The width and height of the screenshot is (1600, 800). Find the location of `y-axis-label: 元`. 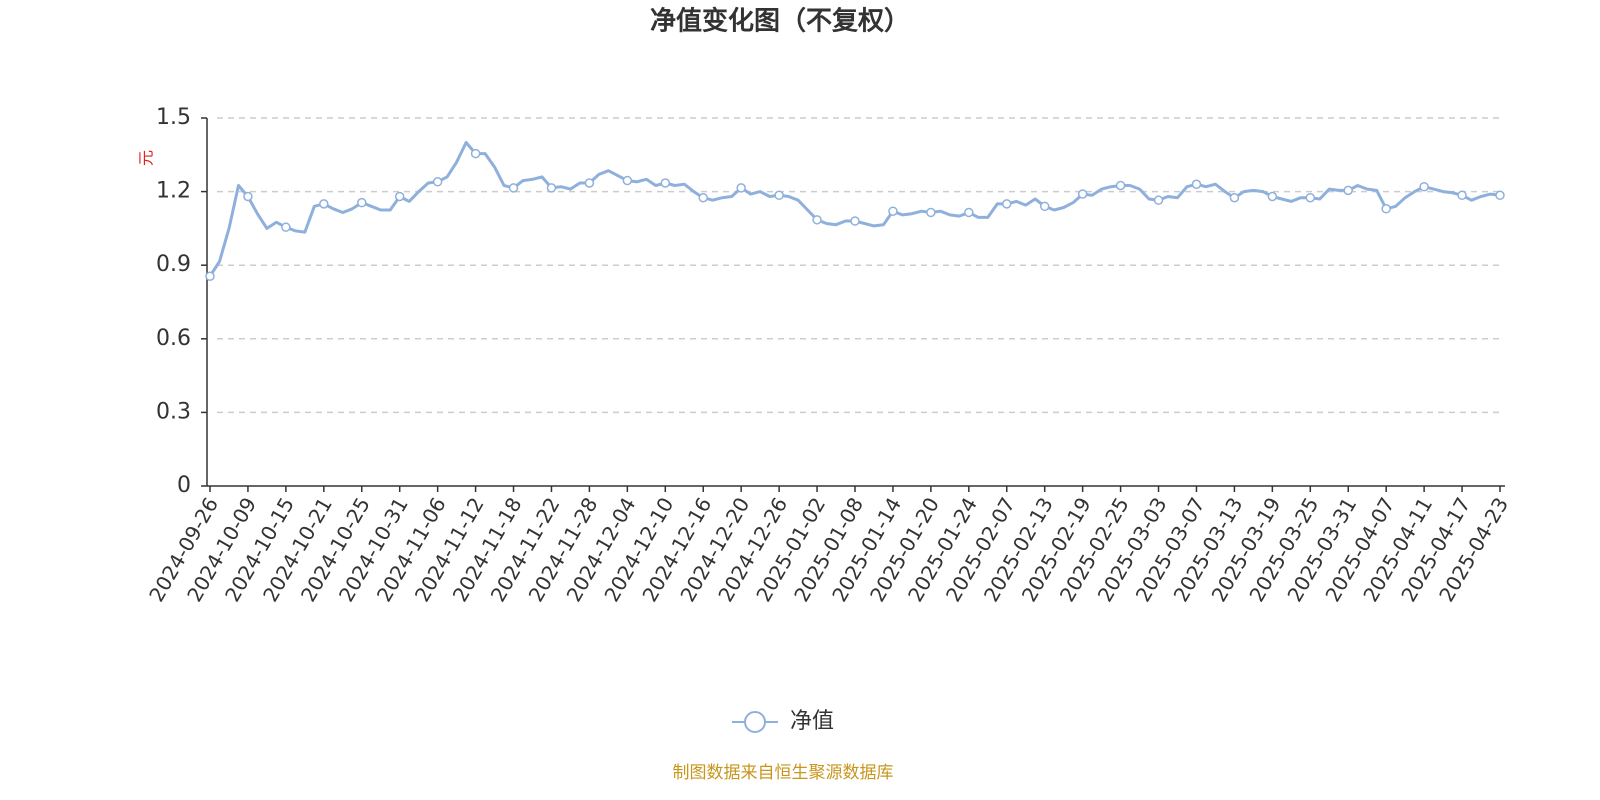

y-axis-label: 元 is located at coordinates (146, 158).